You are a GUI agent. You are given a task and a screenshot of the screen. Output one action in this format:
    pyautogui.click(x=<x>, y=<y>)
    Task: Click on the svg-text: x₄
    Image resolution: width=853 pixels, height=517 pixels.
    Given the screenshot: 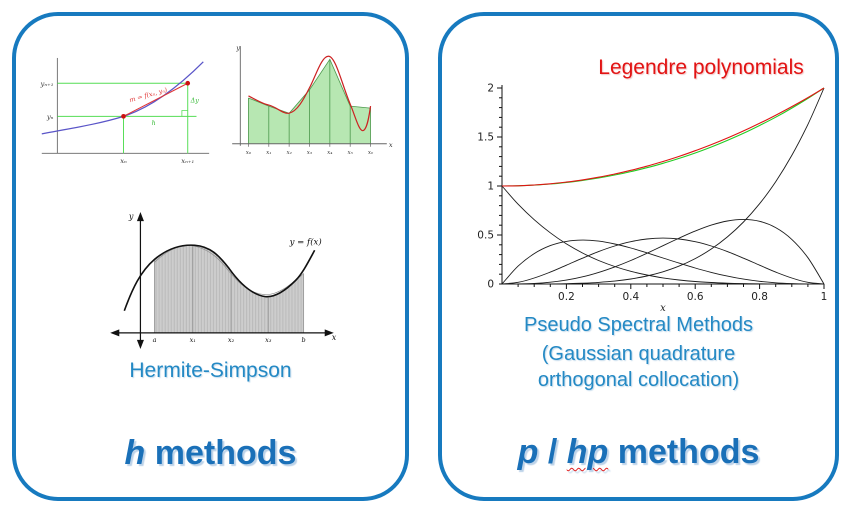 What is the action you would take?
    pyautogui.click(x=329, y=153)
    